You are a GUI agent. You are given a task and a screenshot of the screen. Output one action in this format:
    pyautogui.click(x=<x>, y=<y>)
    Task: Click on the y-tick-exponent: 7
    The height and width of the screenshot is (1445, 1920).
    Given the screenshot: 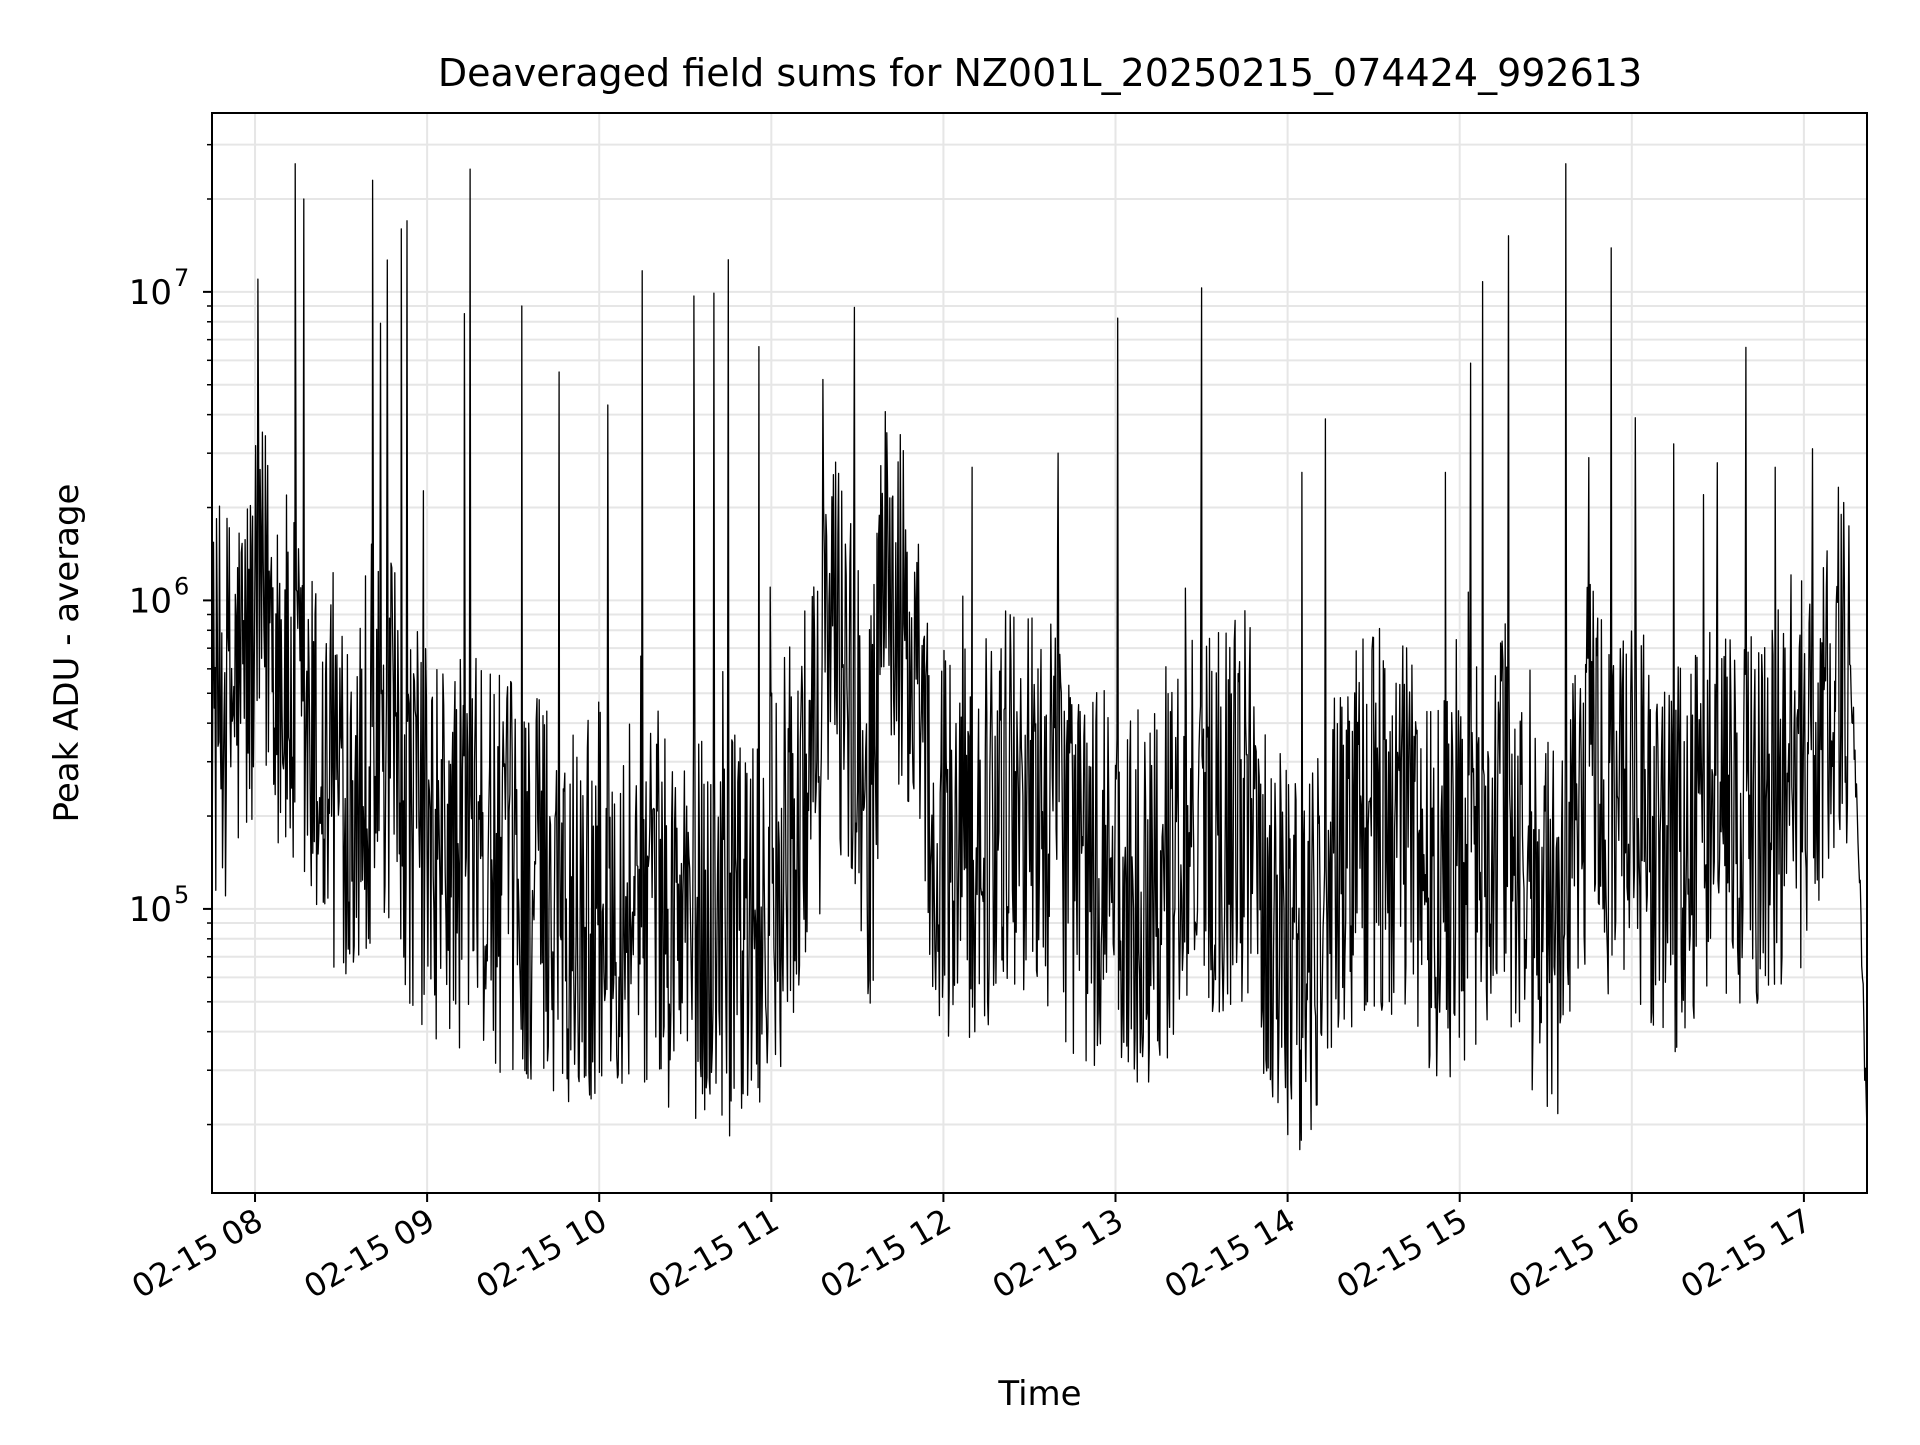 What is the action you would take?
    pyautogui.click(x=181, y=278)
    